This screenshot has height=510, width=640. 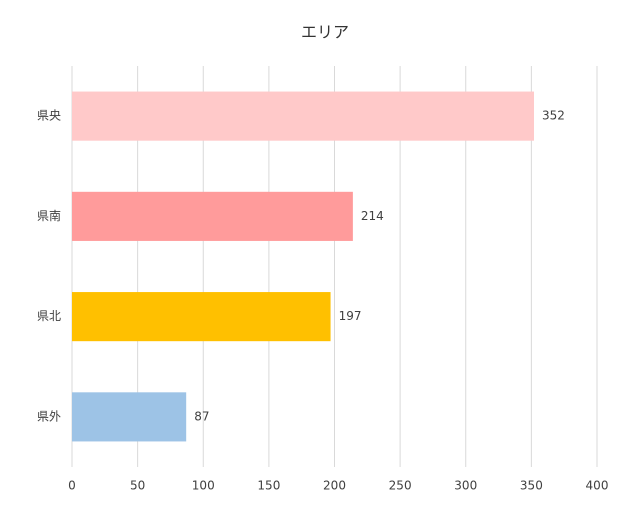 I want to click on data-label: 352, so click(x=553, y=116).